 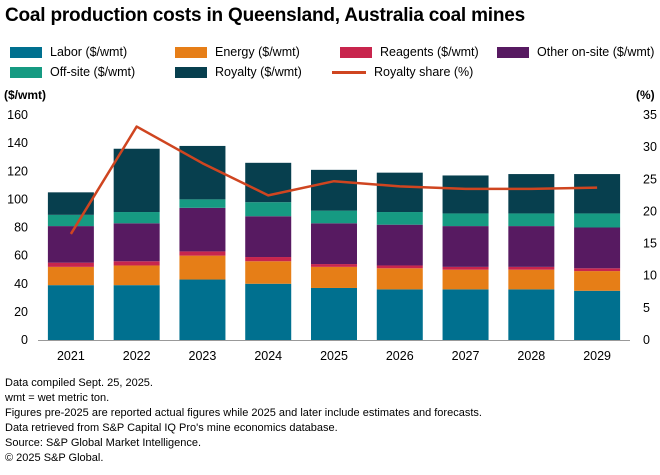 What do you see at coordinates (597, 356) in the screenshot?
I see `x-tick-label: 2029` at bounding box center [597, 356].